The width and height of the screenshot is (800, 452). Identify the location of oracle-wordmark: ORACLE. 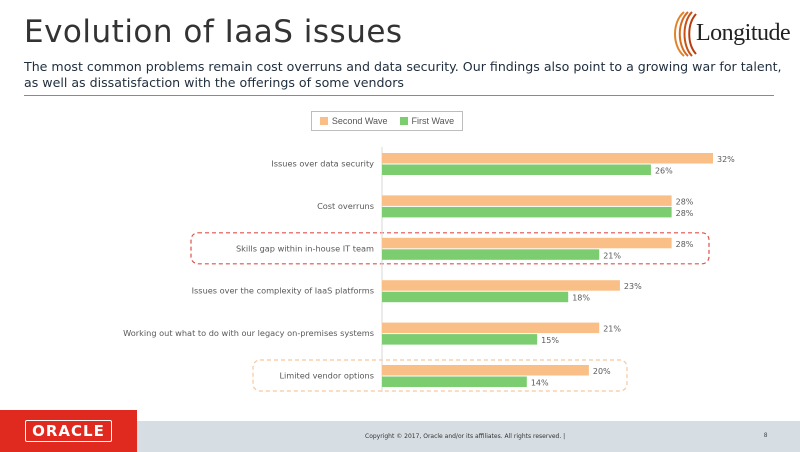
(68, 431).